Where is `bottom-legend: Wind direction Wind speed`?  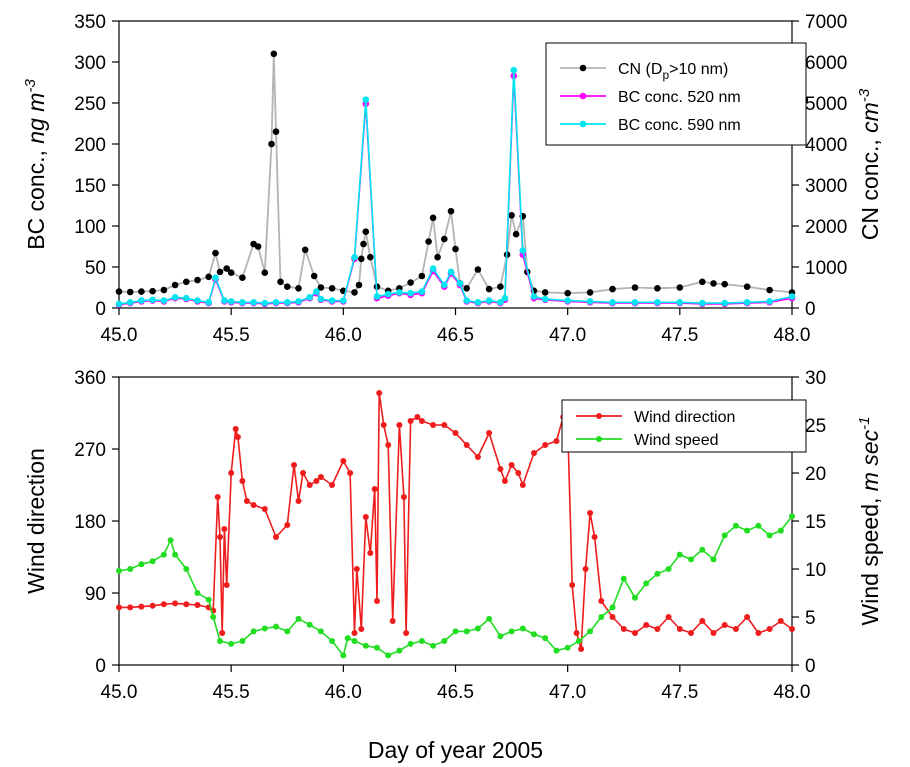 bottom-legend: Wind direction Wind speed is located at coordinates (684, 426).